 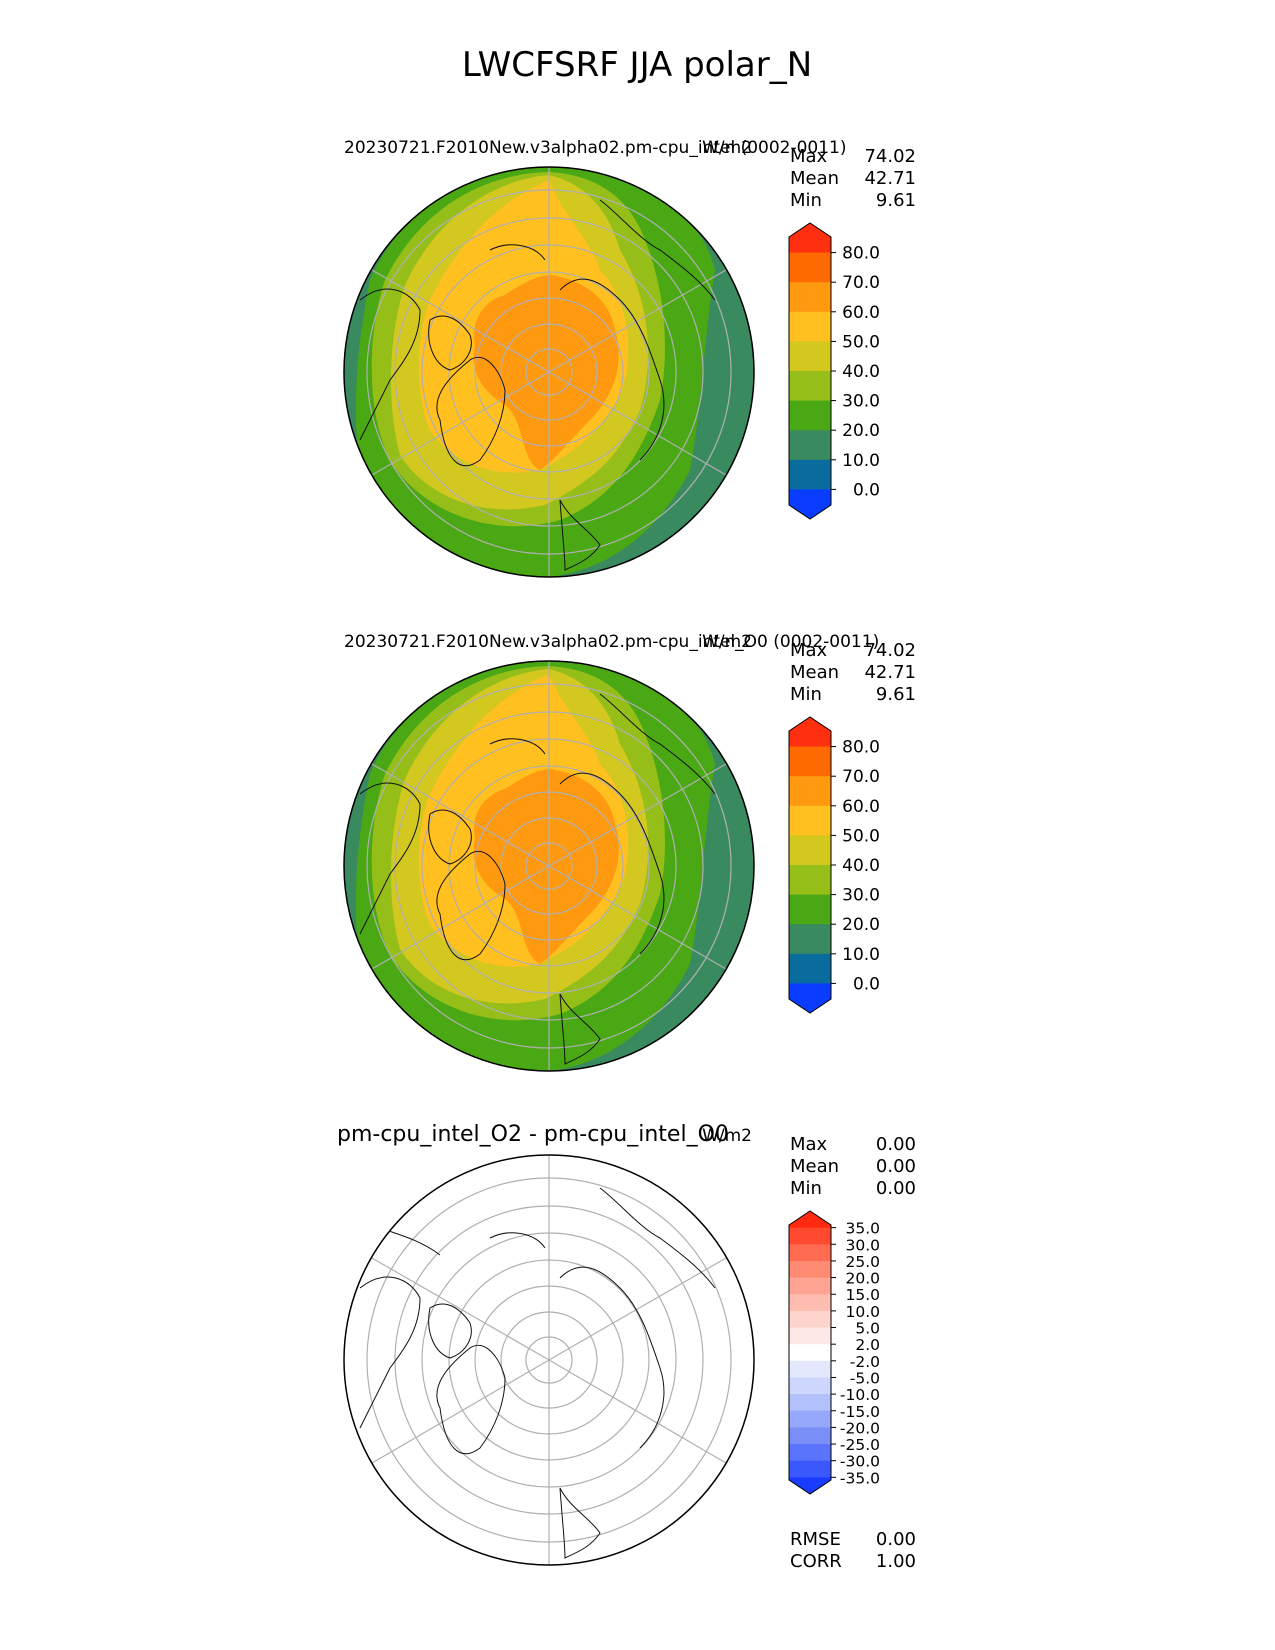 What do you see at coordinates (890, 178) in the screenshot?
I see `panel-1-stat-mean-value: 42.71` at bounding box center [890, 178].